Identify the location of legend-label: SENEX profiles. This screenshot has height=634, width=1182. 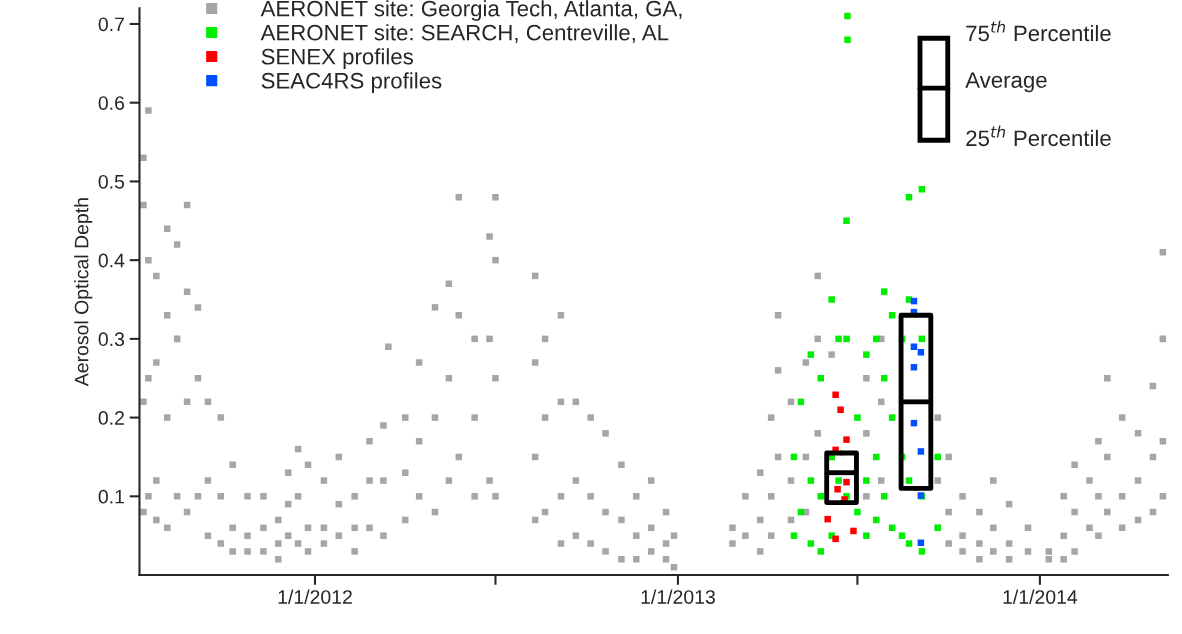
(337, 58).